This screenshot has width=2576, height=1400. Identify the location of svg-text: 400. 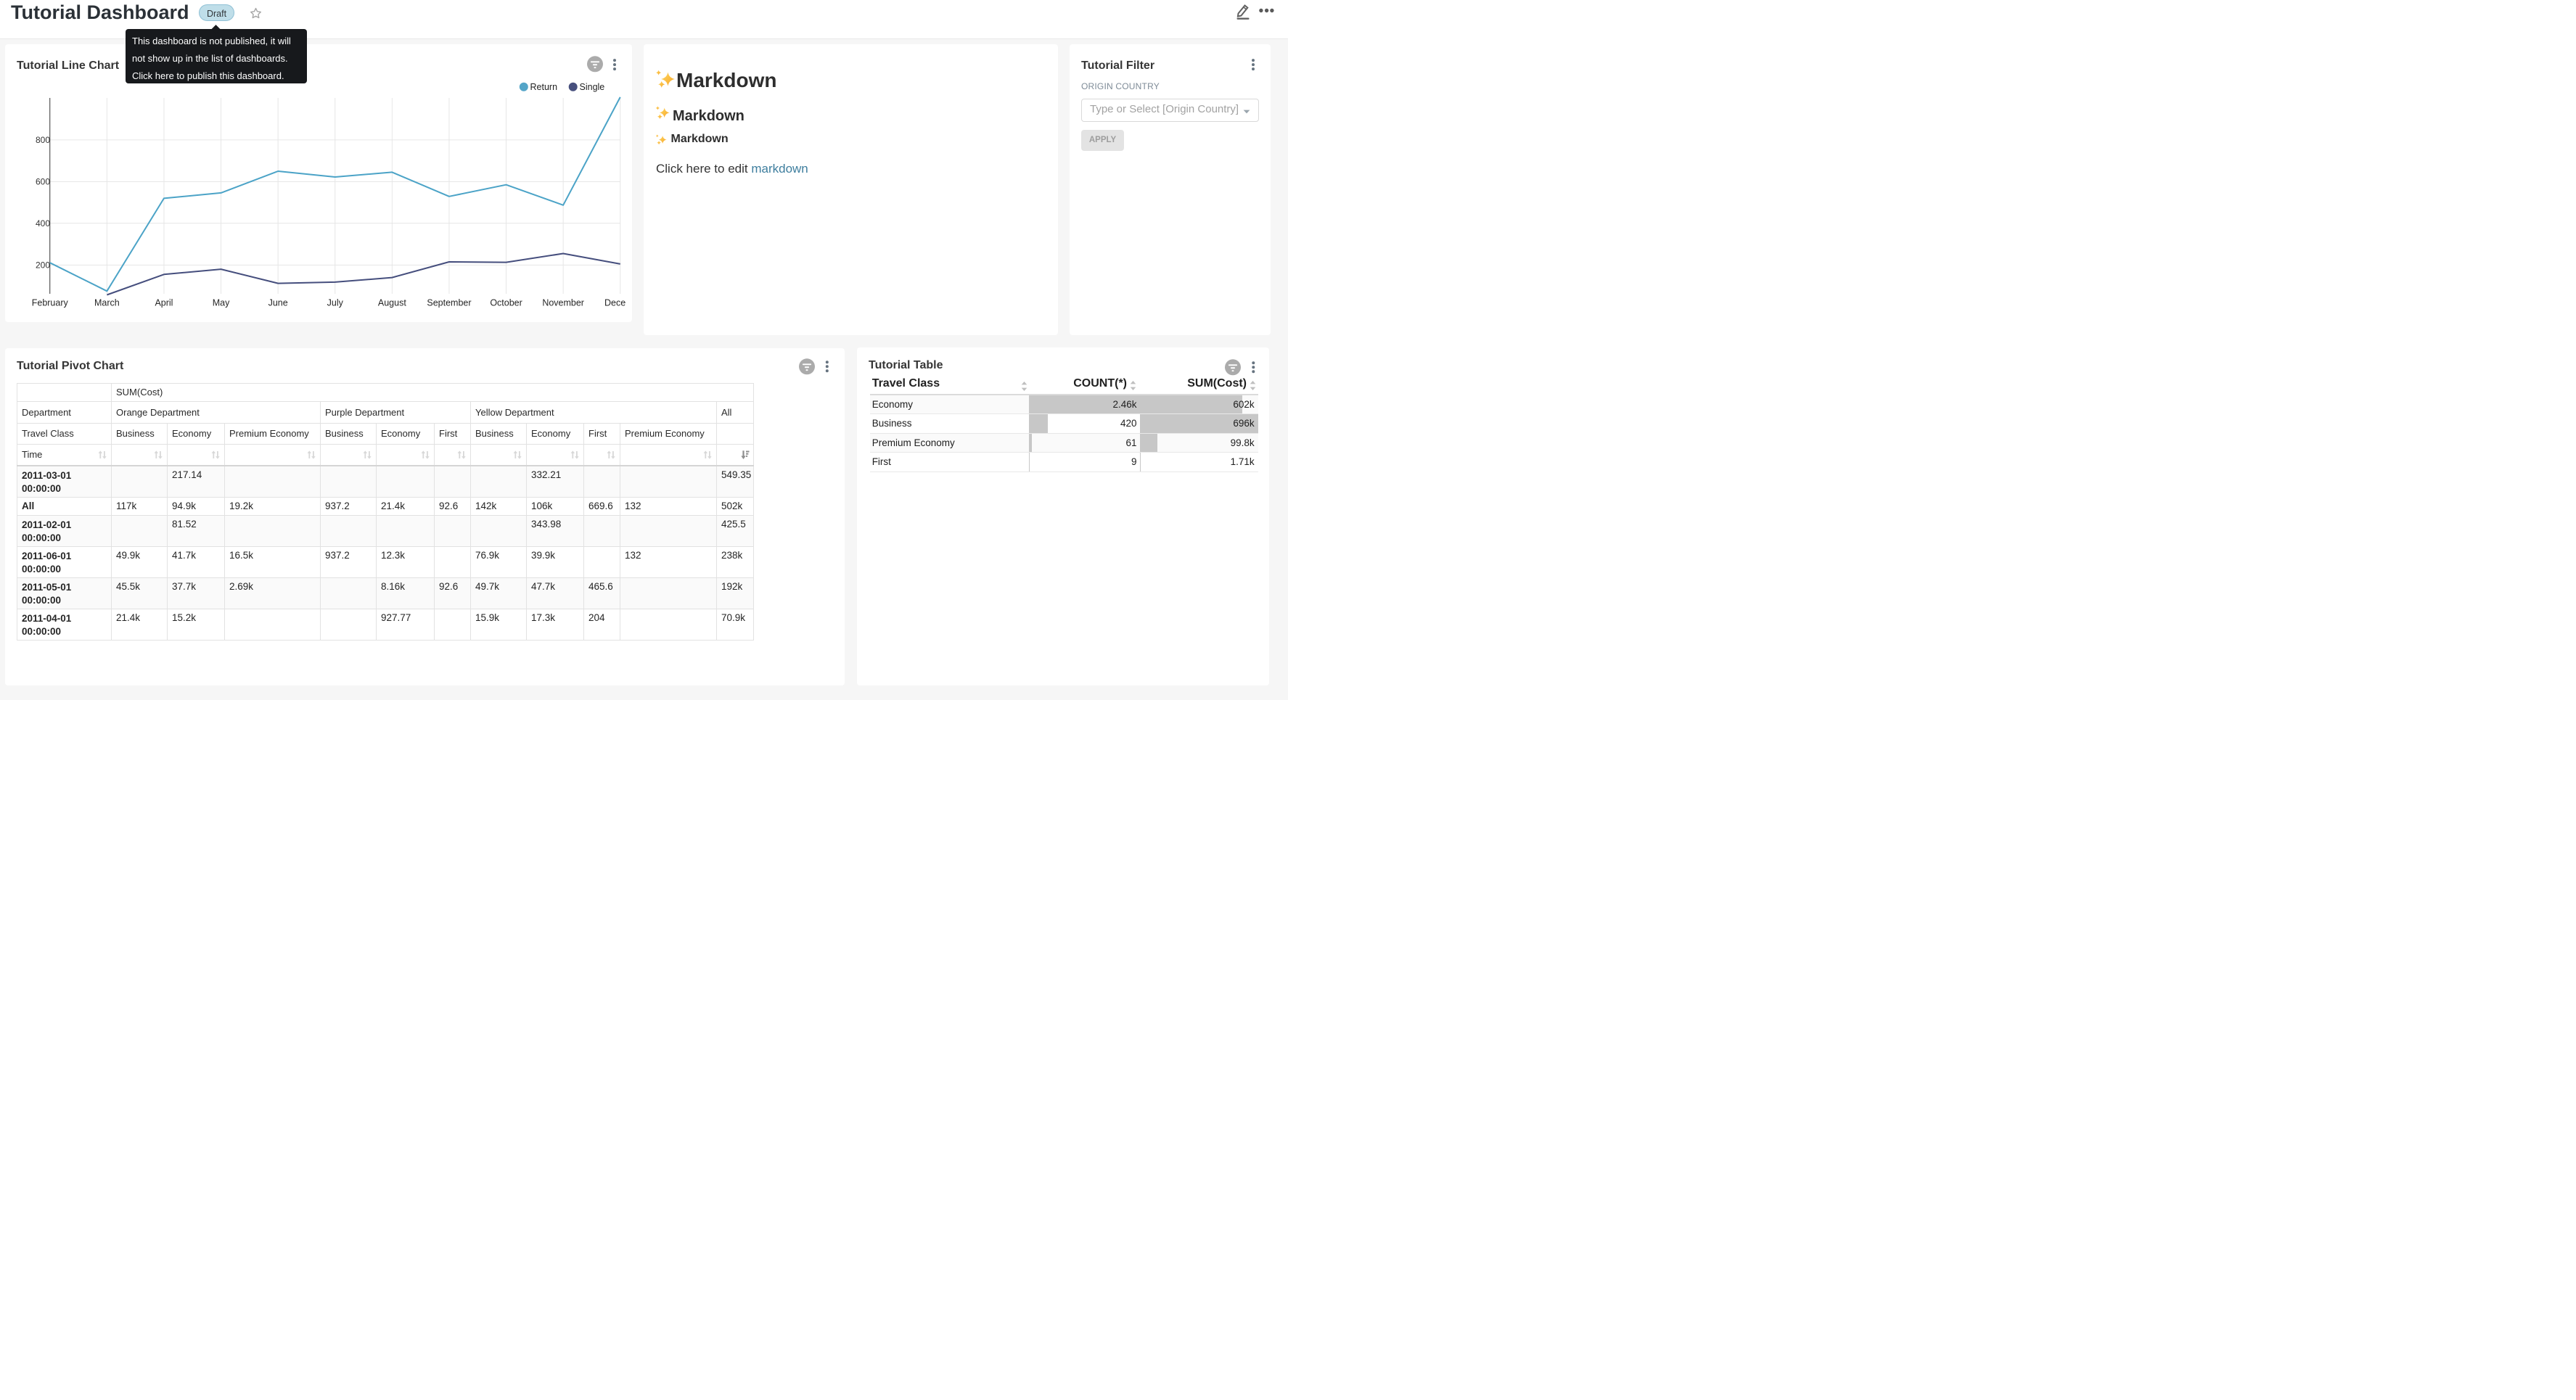
(43, 223).